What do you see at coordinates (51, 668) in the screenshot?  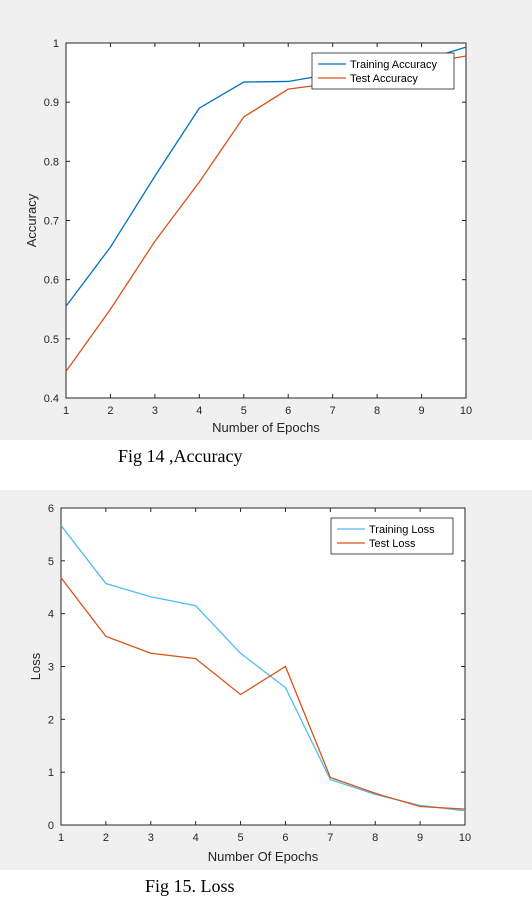 I see `y-tick-label: 3` at bounding box center [51, 668].